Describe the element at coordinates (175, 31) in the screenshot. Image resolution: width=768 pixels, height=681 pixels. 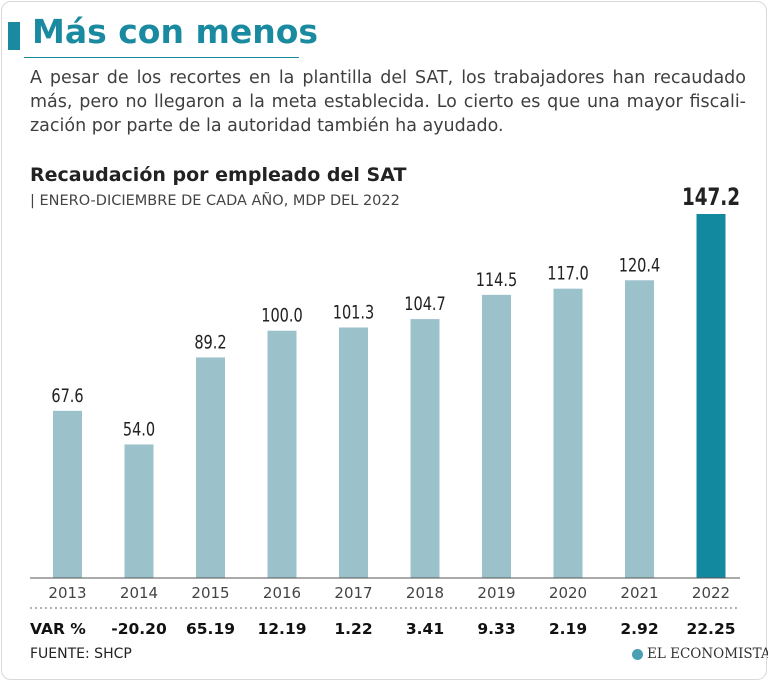
I see `infographic-title: Más con menos` at that location.